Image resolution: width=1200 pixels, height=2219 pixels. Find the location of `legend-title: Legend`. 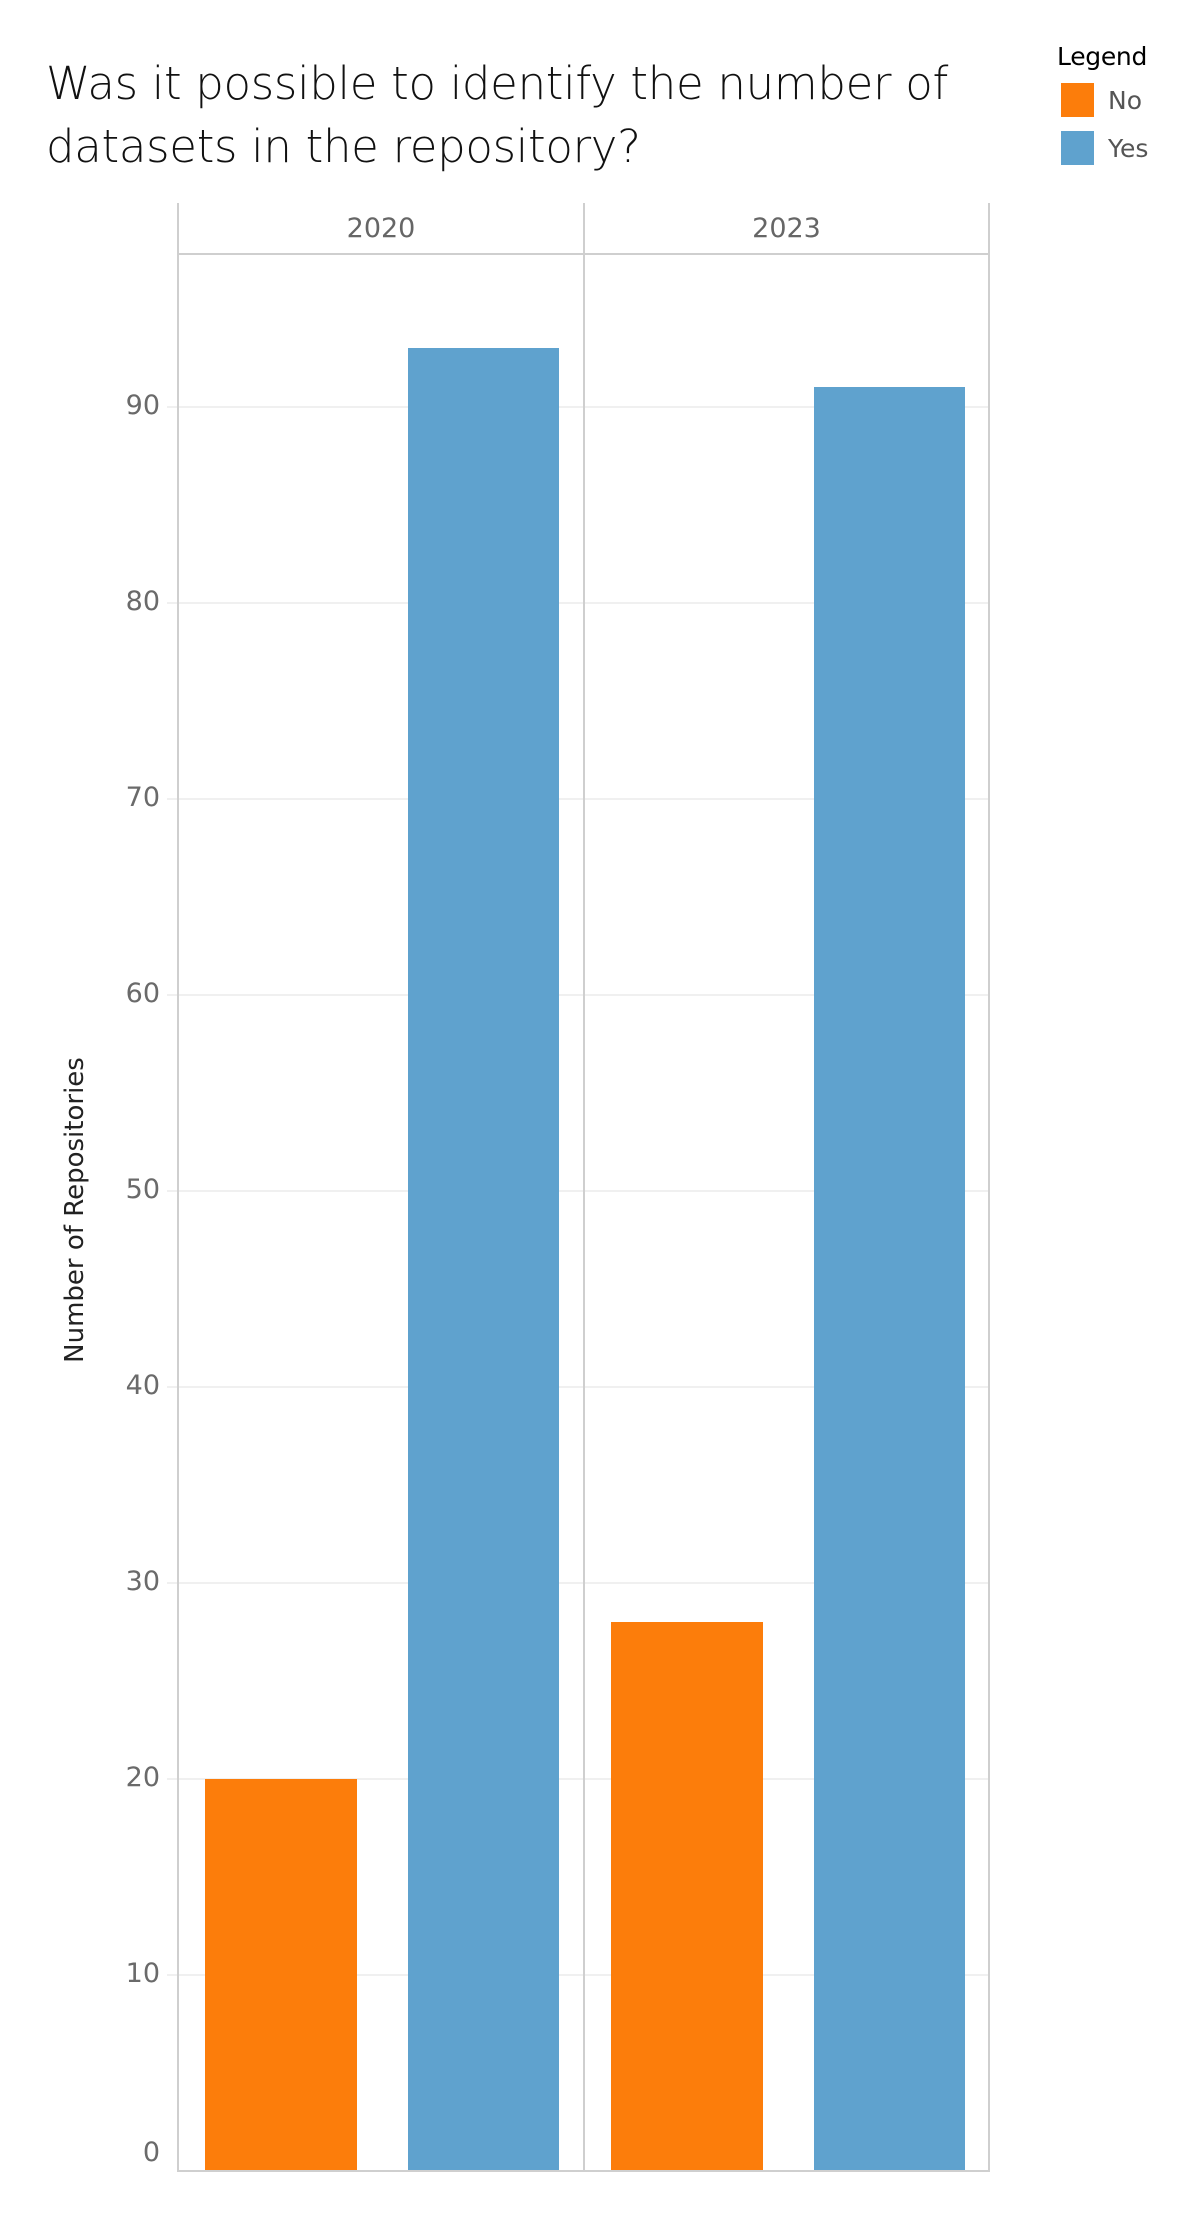

legend-title: Legend is located at coordinates (1102, 56).